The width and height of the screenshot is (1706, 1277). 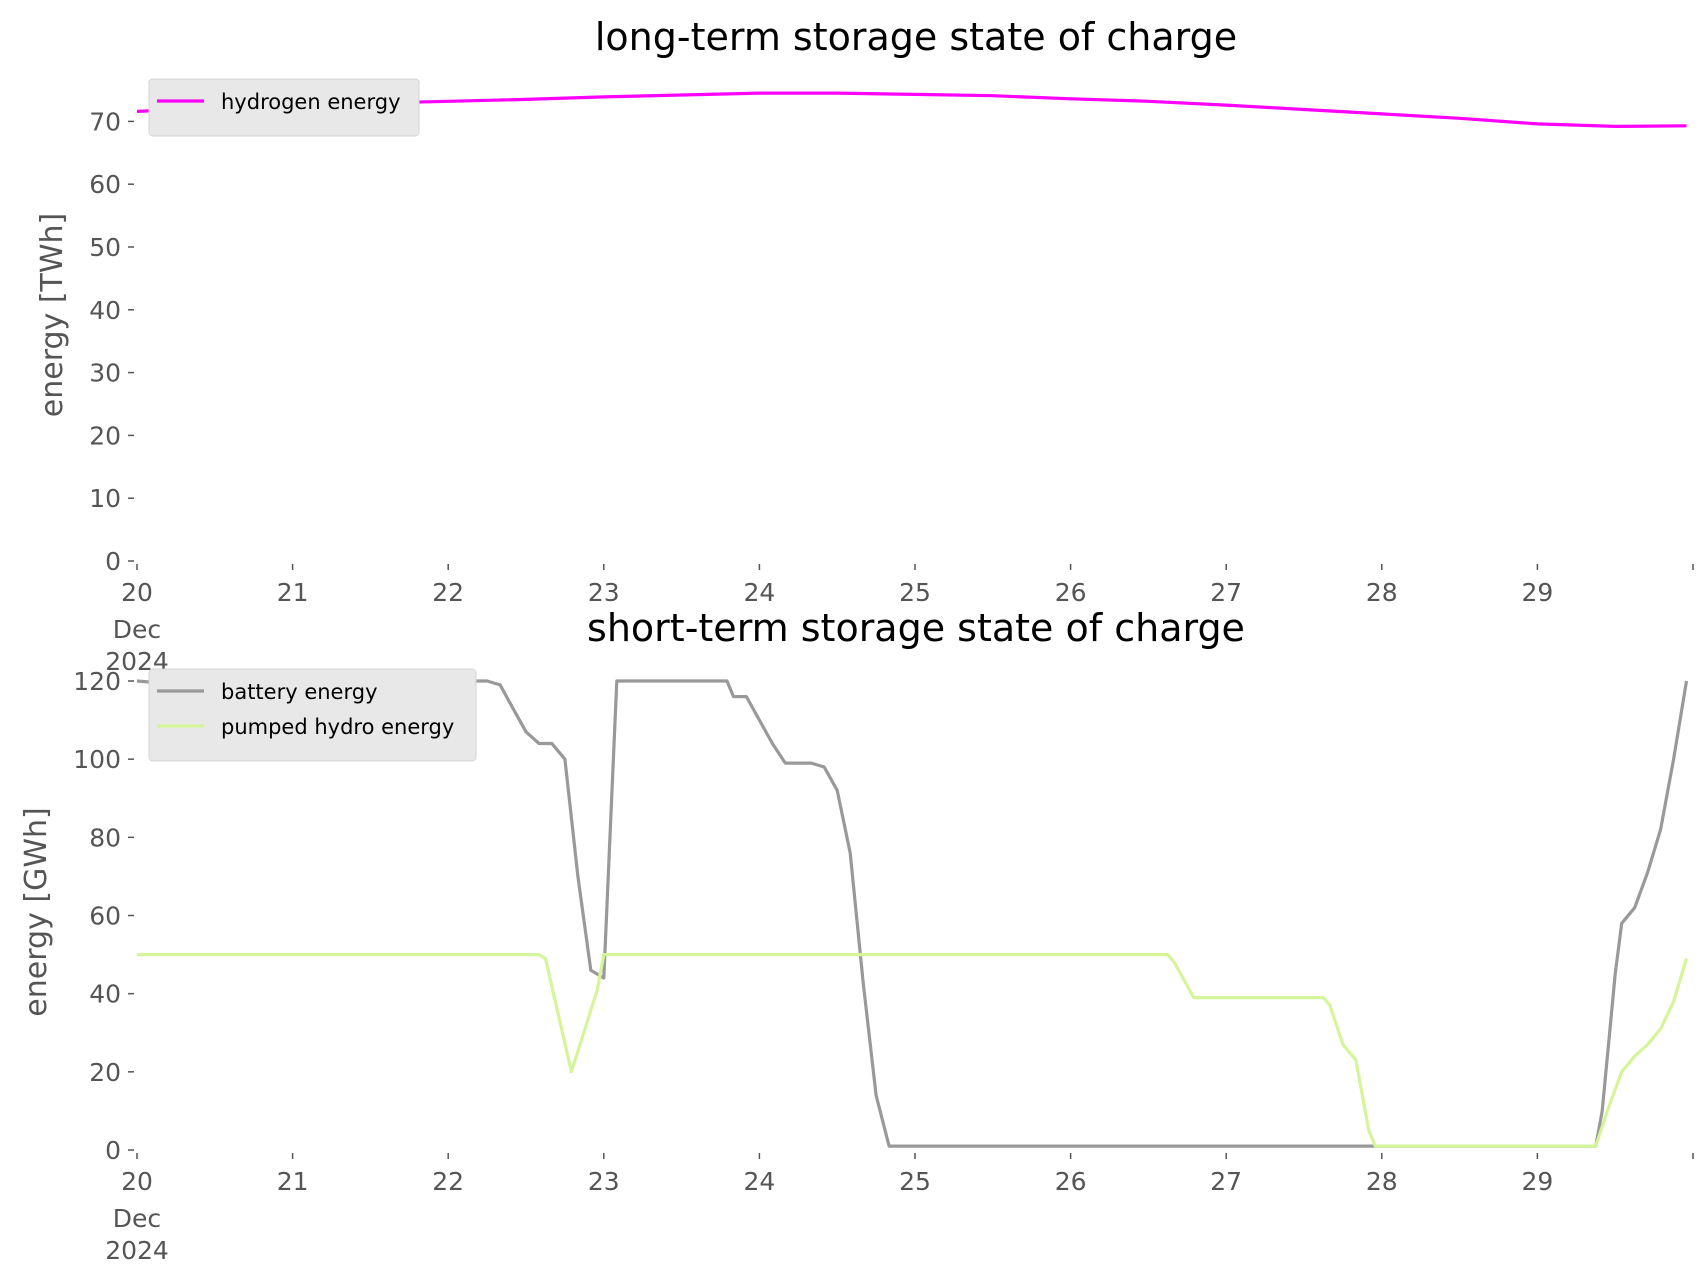 I want to click on legend-label-pumped-hydro-energy: pumped hydro energy, so click(x=337, y=727).